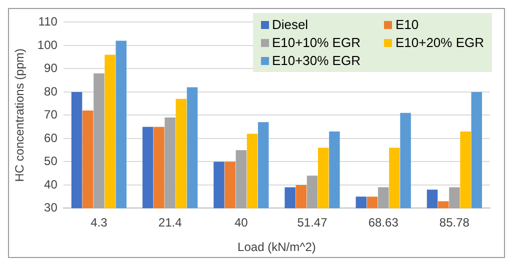 This screenshot has width=511, height=264. Describe the element at coordinates (51, 115) in the screenshot. I see `y-tick-label: 70` at that location.